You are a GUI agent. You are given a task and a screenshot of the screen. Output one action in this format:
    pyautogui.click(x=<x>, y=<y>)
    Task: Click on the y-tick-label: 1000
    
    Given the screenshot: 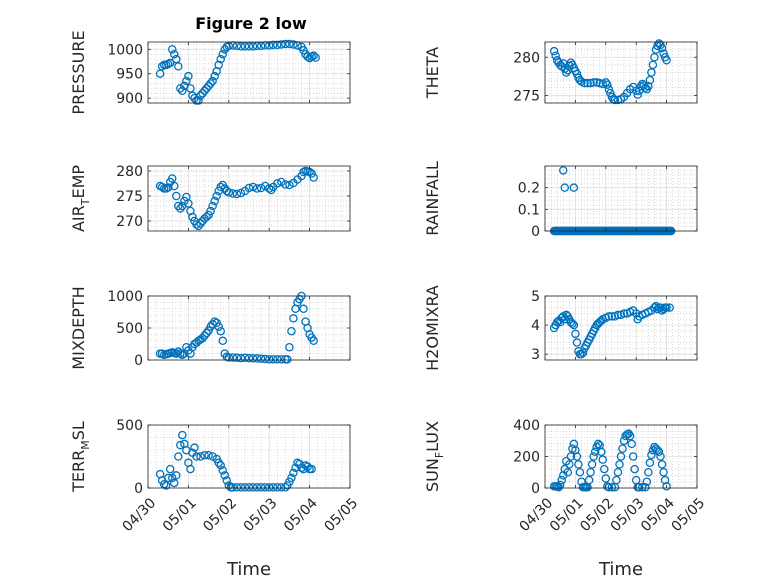 What is the action you would take?
    pyautogui.click(x=125, y=297)
    